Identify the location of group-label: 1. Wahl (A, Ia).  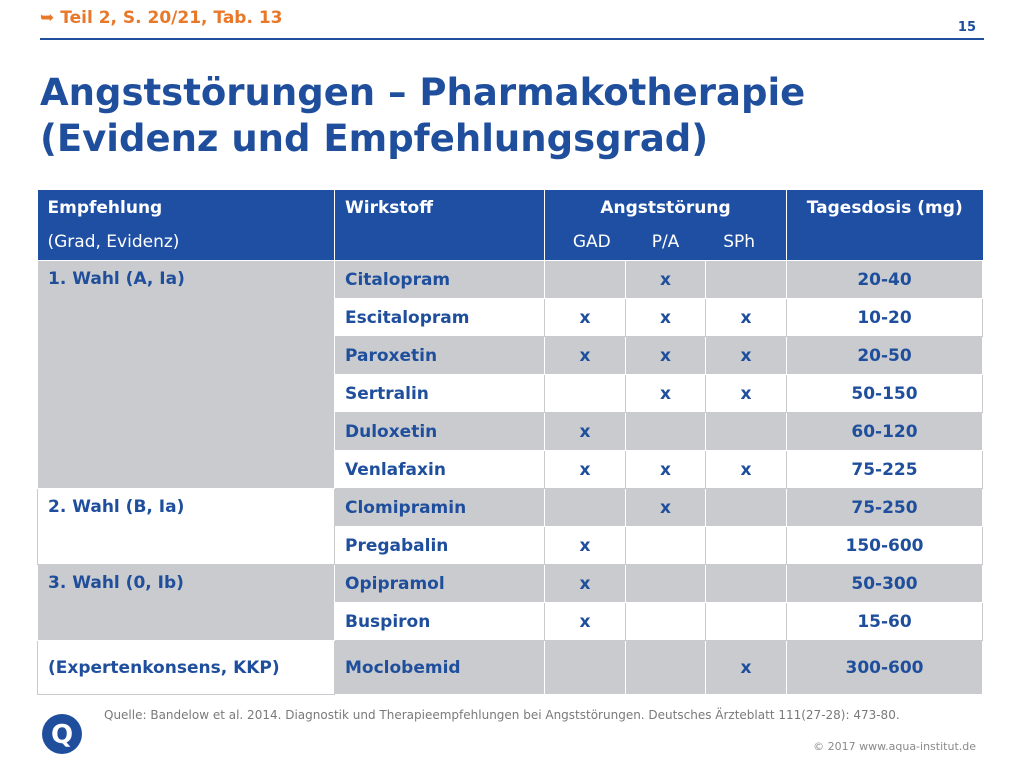
(186, 374).